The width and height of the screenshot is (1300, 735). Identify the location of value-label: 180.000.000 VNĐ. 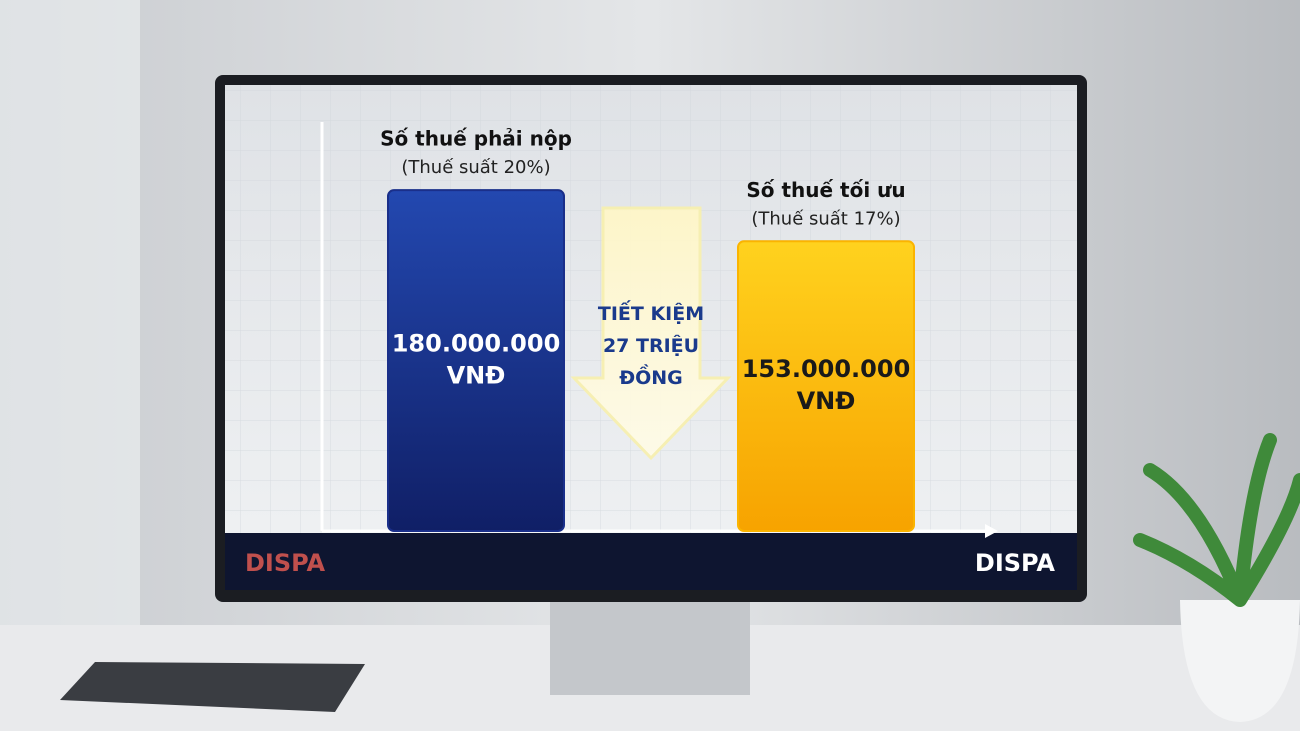
(476, 360).